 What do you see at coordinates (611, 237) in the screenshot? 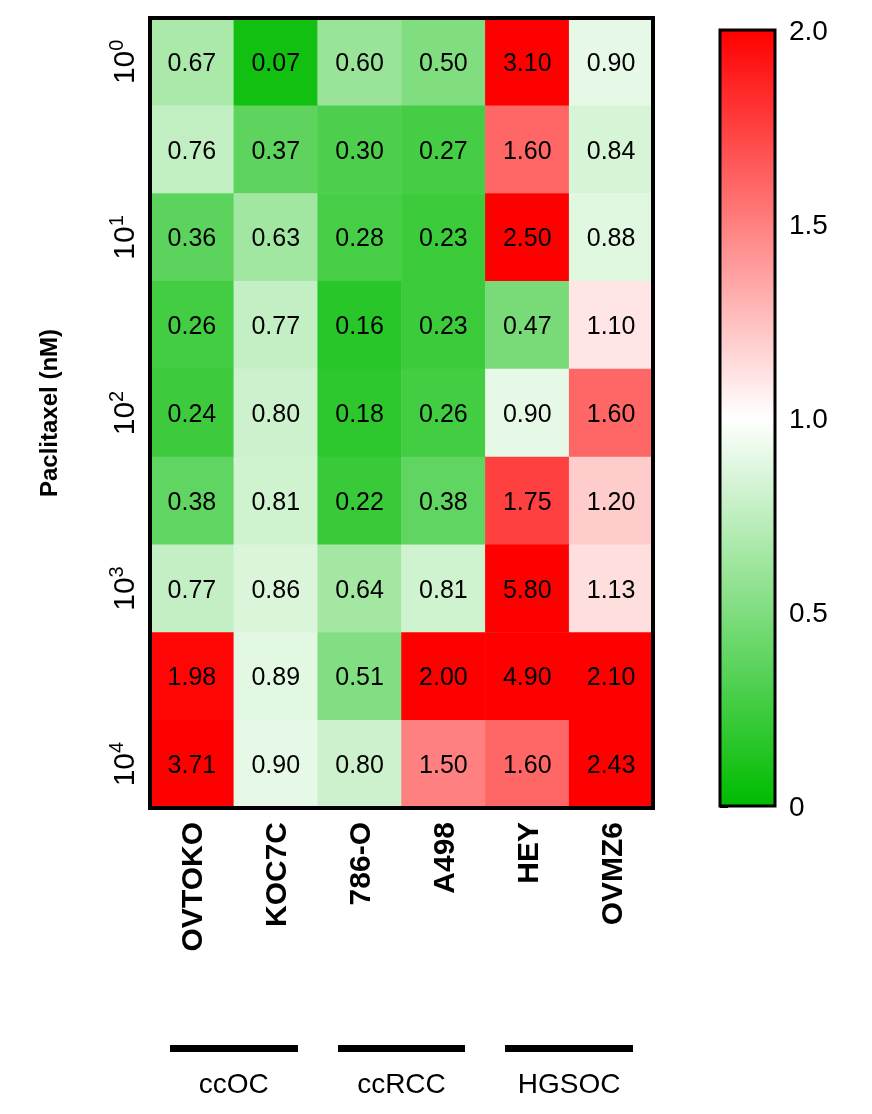
I see `data-label: 0.88` at bounding box center [611, 237].